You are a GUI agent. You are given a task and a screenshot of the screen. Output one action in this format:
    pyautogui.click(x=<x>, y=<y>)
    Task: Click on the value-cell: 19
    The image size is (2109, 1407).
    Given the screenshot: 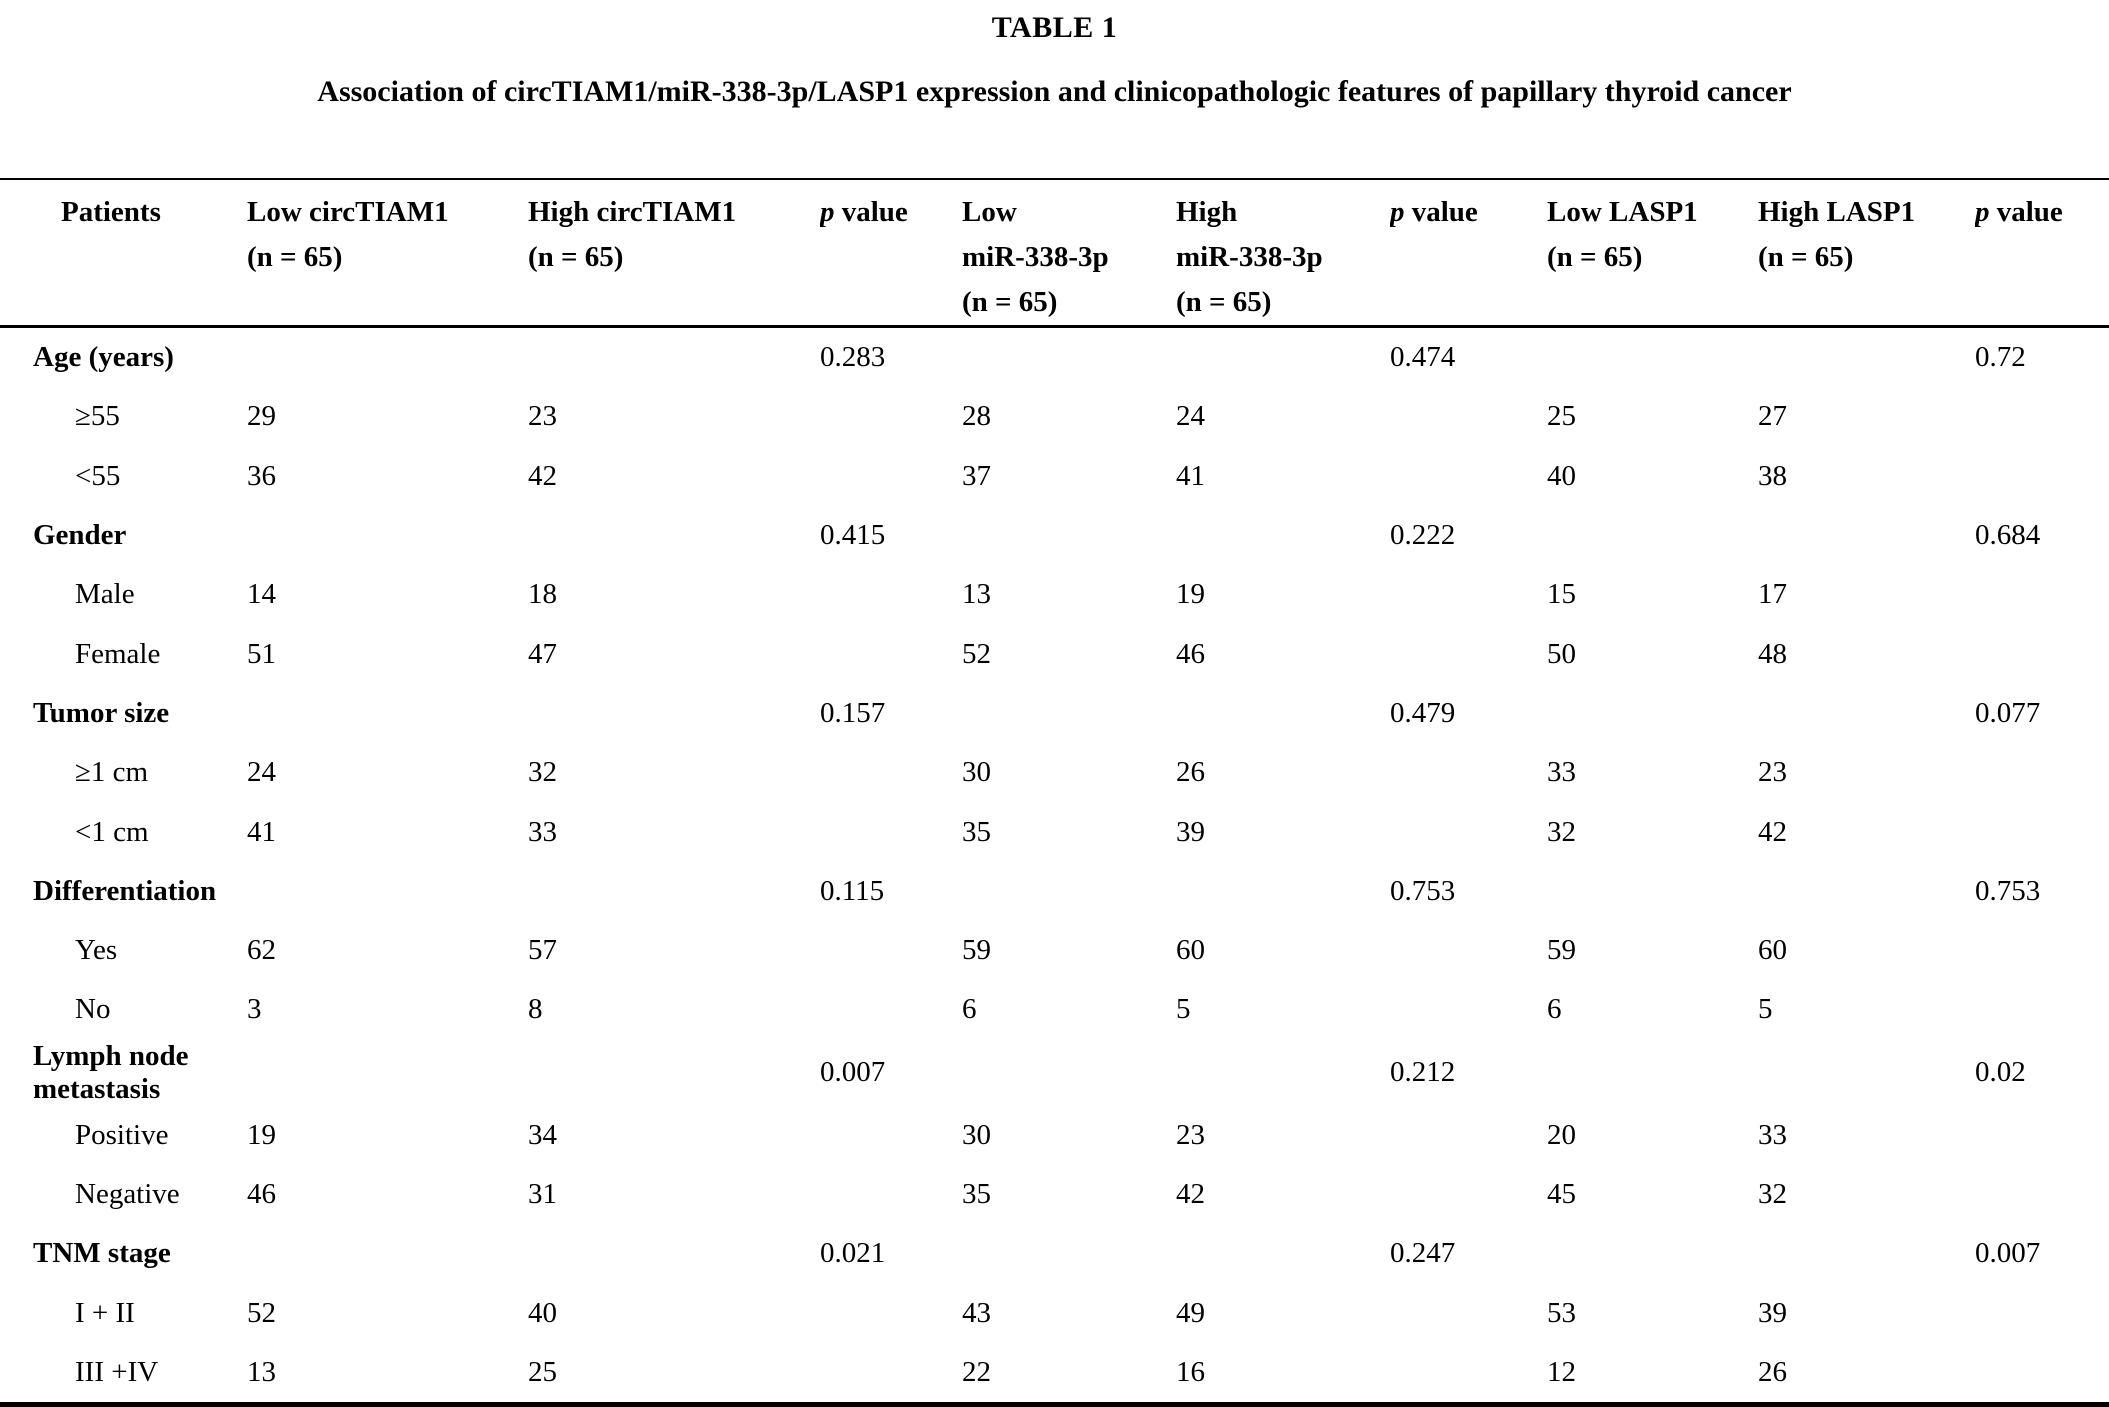 What is the action you would take?
    pyautogui.click(x=1190, y=594)
    